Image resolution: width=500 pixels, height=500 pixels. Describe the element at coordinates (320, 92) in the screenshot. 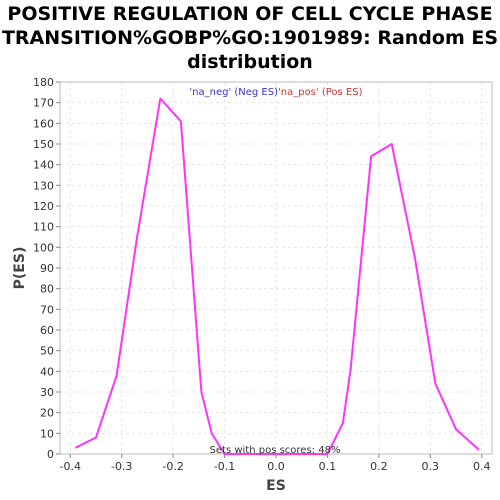

I see `legend-pos: 'na_pos' (Pos ES)` at that location.